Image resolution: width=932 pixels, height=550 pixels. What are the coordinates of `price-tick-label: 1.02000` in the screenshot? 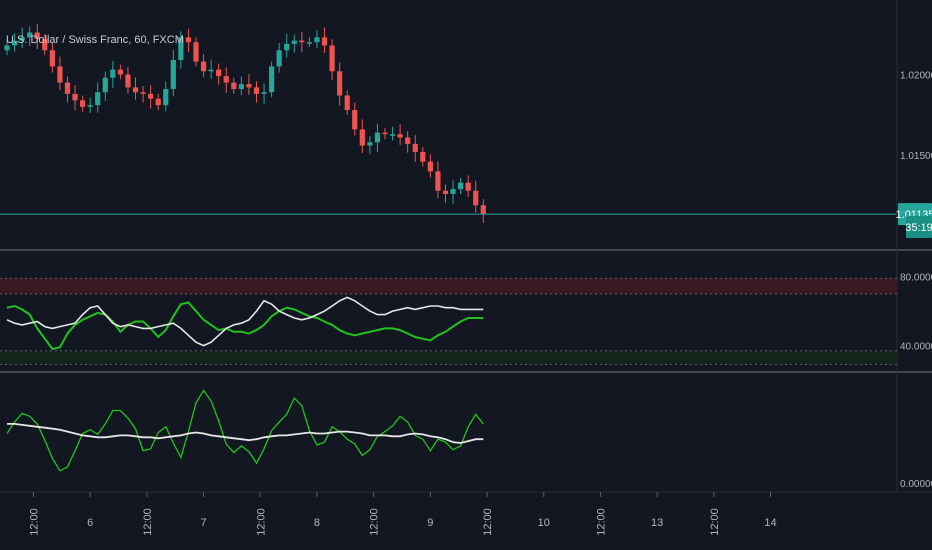 It's located at (916, 76).